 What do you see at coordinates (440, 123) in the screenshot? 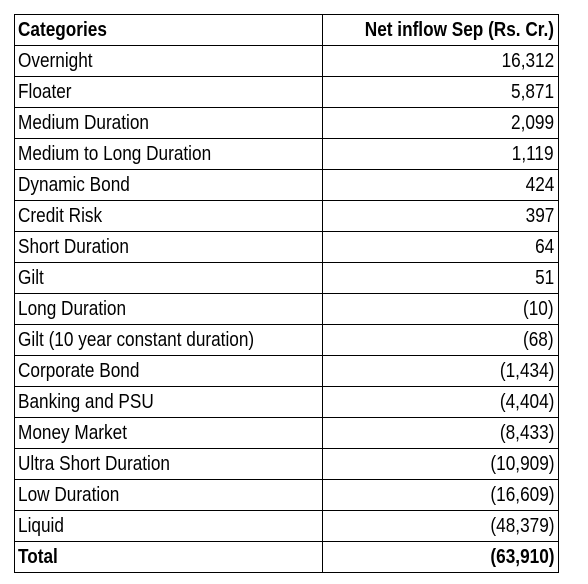
I see `value-cell: 2,099` at bounding box center [440, 123].